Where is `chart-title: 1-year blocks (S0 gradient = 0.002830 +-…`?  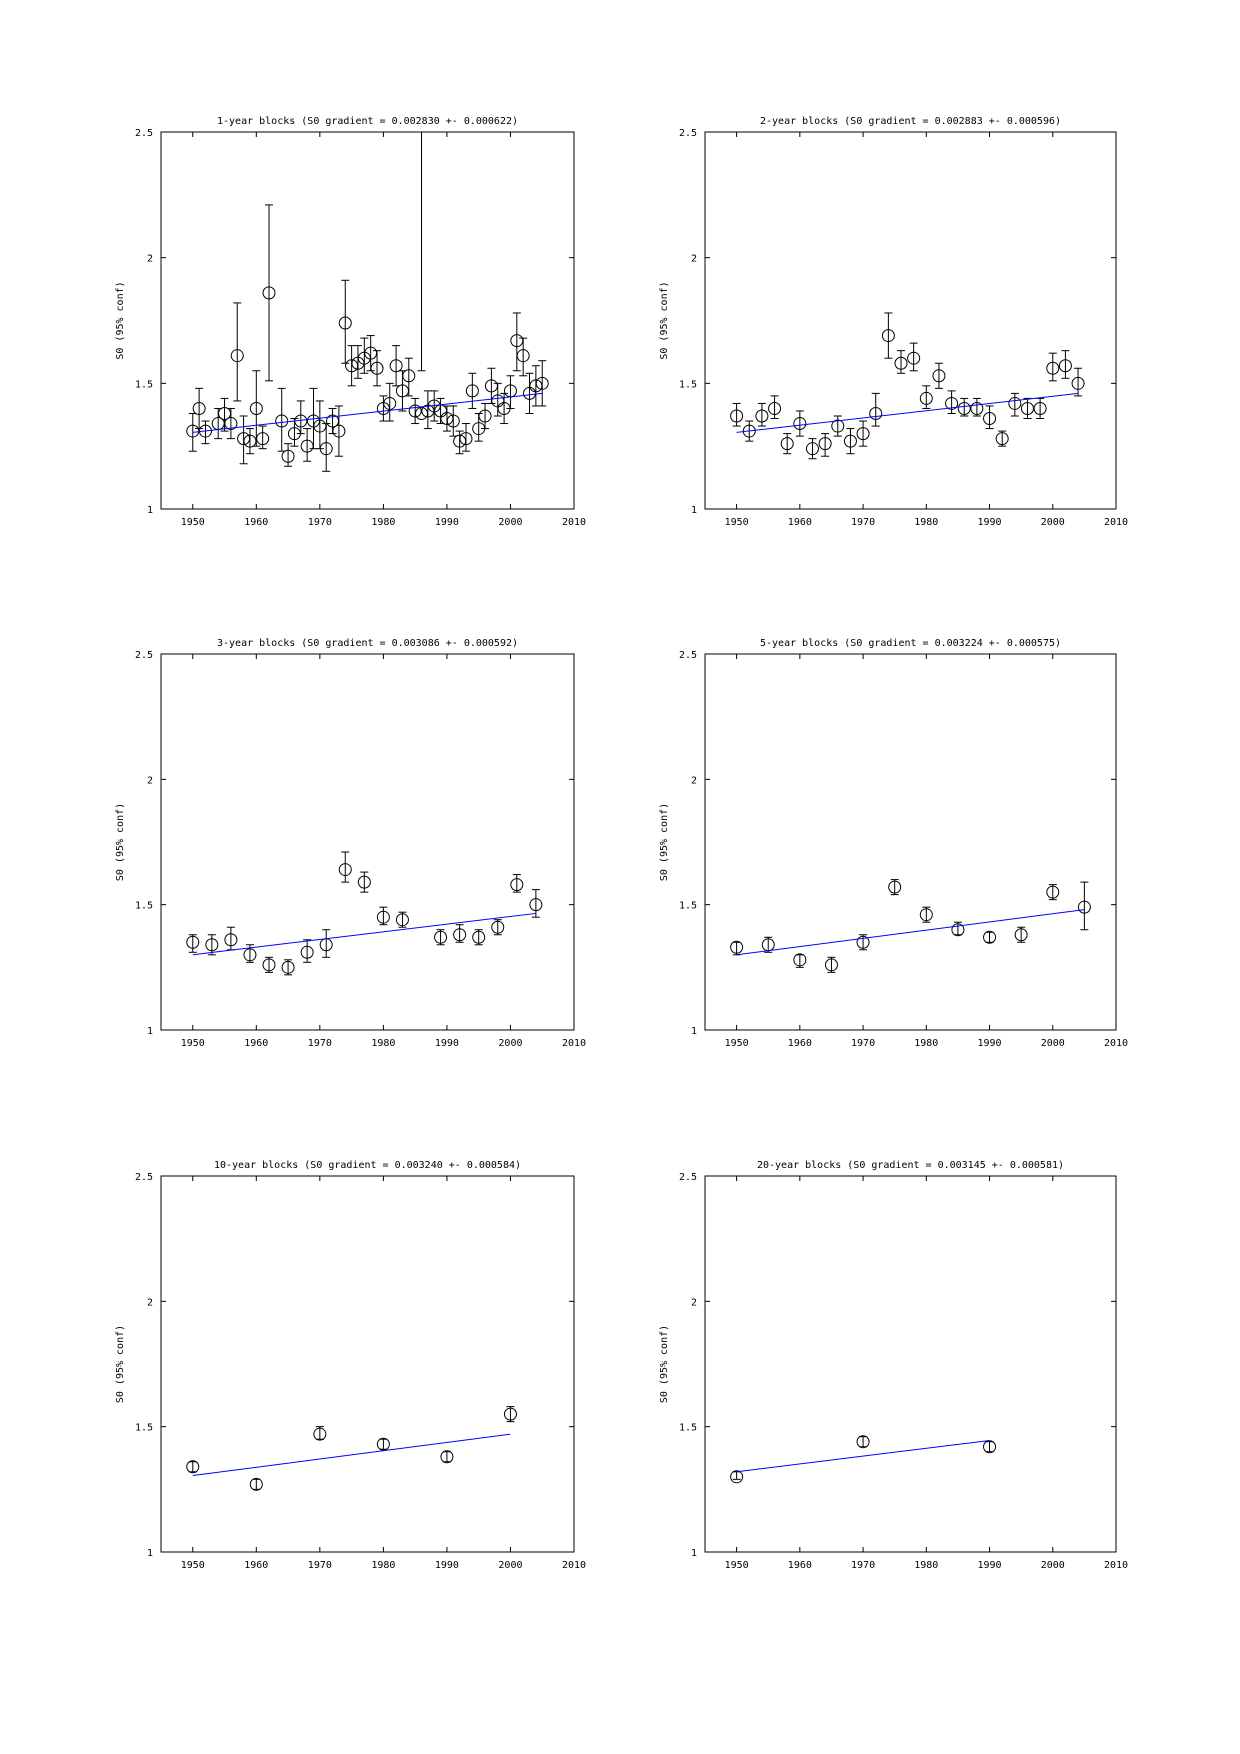 chart-title: 1-year blocks (S0 gradient = 0.002830 +-… is located at coordinates (367, 121).